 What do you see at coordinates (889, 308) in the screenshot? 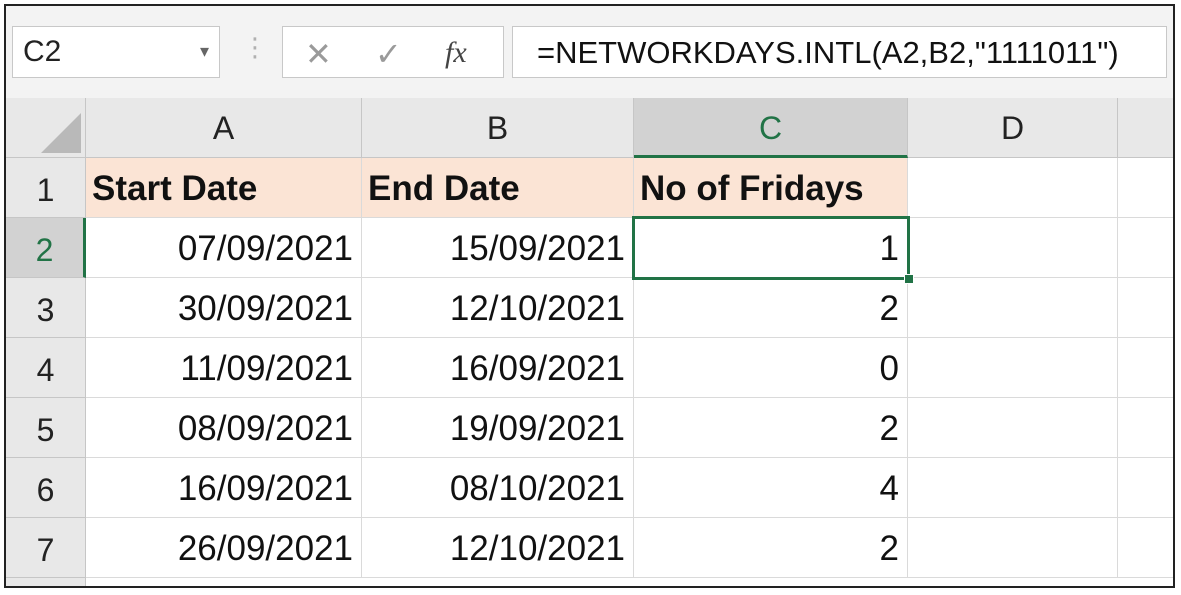
I see `cell-c3-text: 2` at bounding box center [889, 308].